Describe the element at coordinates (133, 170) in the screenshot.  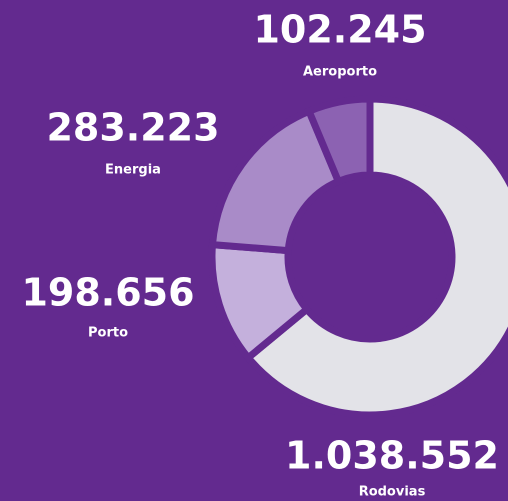
I see `category-label: Energia` at that location.